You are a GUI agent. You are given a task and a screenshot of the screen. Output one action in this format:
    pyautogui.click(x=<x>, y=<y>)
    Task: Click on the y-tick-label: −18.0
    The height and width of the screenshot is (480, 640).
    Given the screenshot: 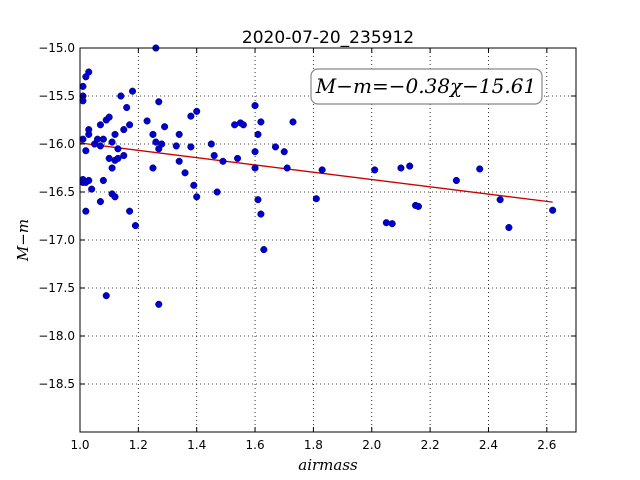 What is the action you would take?
    pyautogui.click(x=56, y=336)
    